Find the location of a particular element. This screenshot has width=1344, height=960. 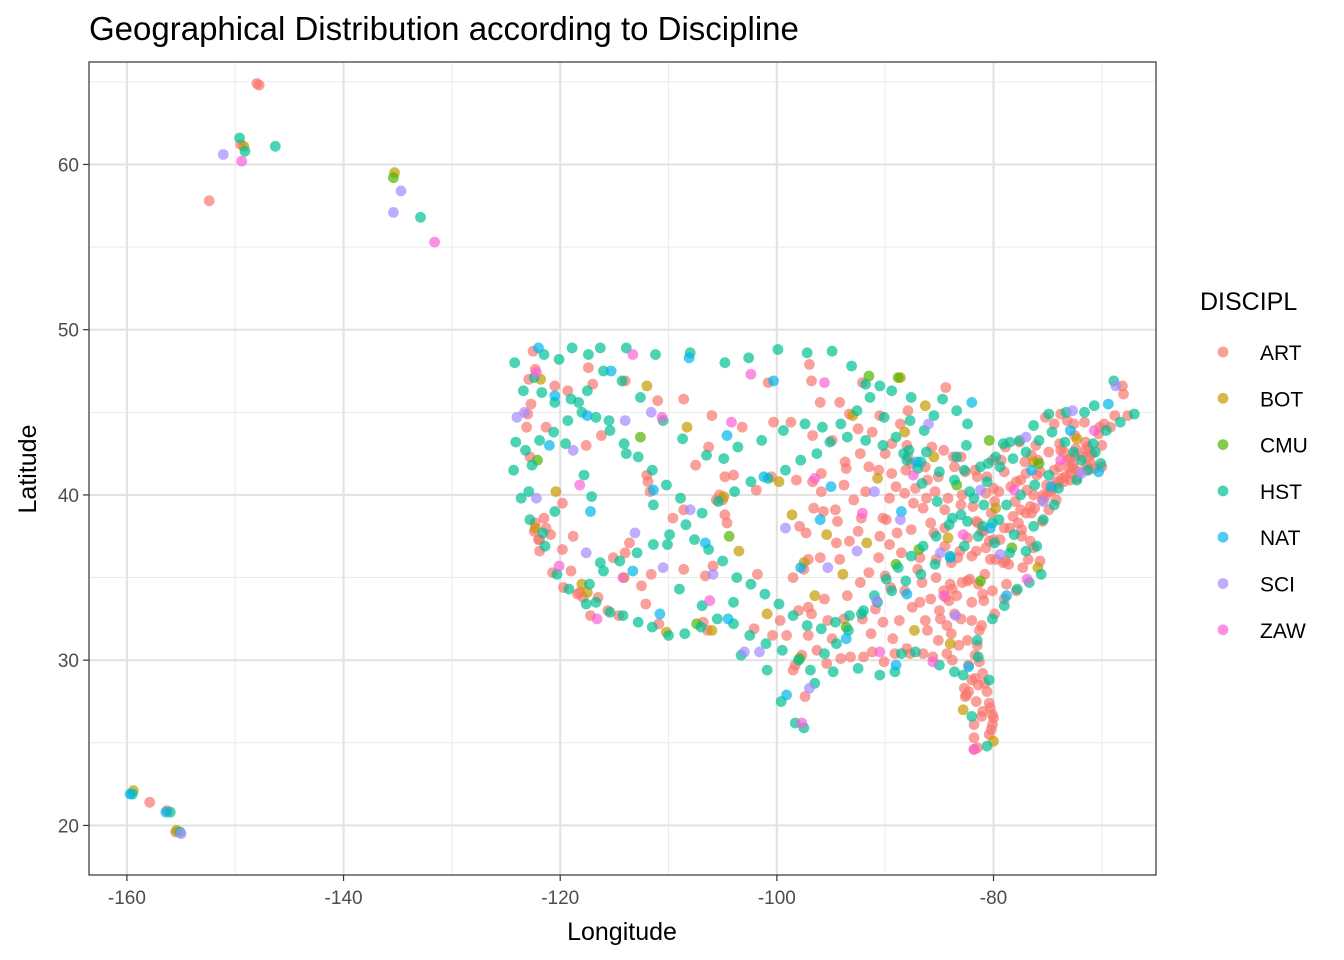

x-tick-label: -140 is located at coordinates (344, 898).